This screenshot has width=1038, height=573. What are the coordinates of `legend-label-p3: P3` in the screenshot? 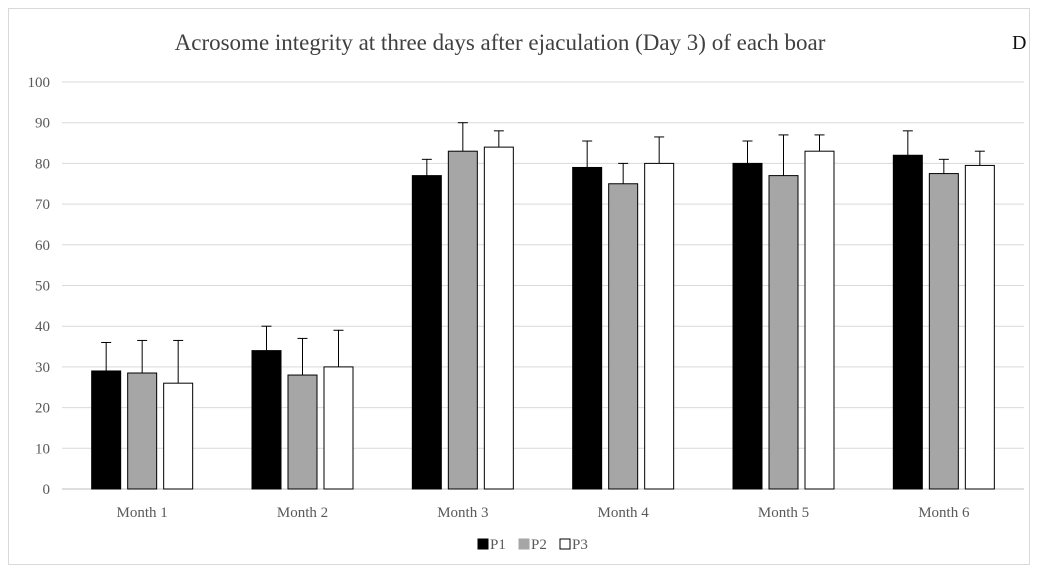 It's located at (580, 545).